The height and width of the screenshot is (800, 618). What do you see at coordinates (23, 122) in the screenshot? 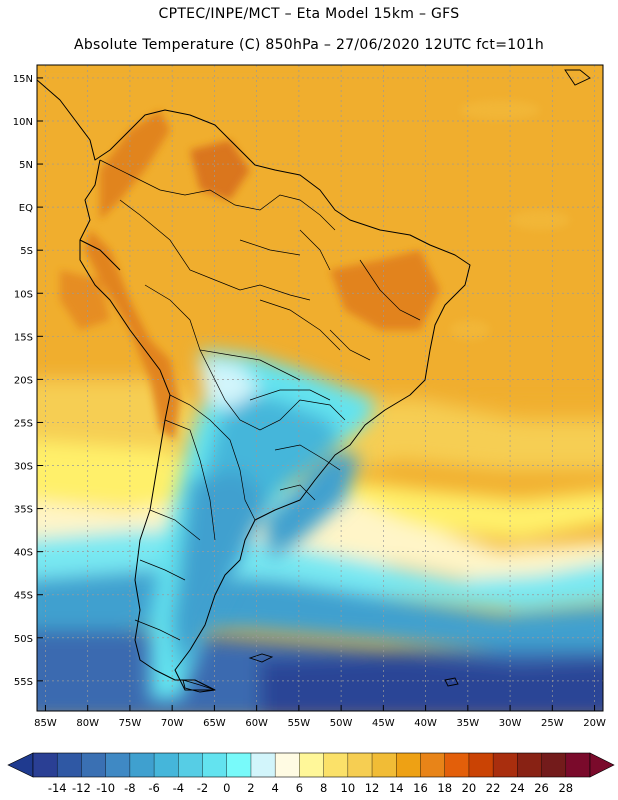
I see `lat-label: 10N` at bounding box center [23, 122].